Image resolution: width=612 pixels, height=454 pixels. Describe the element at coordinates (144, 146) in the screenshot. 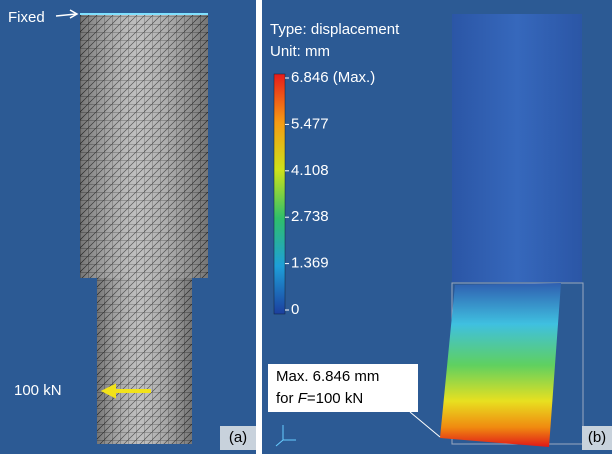

I see `shade-upper` at that location.